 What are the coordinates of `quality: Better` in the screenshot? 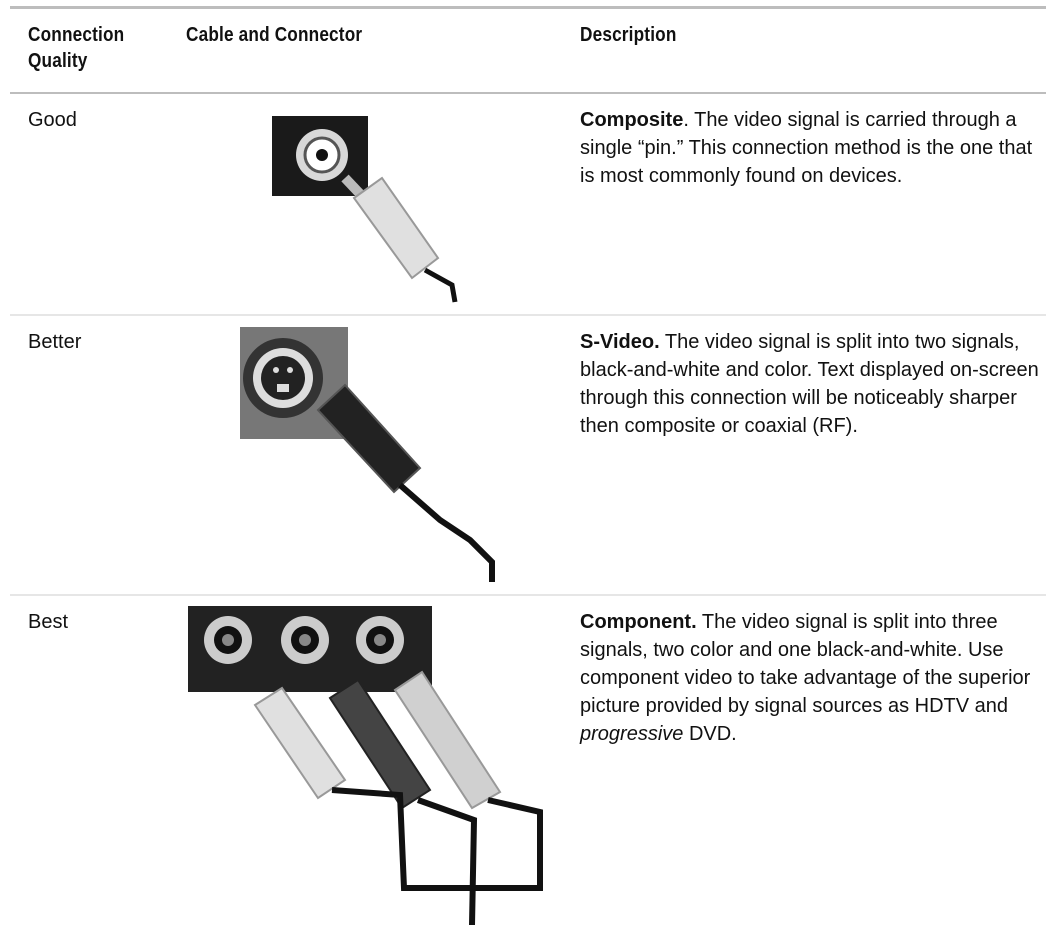 It's located at (55, 342).